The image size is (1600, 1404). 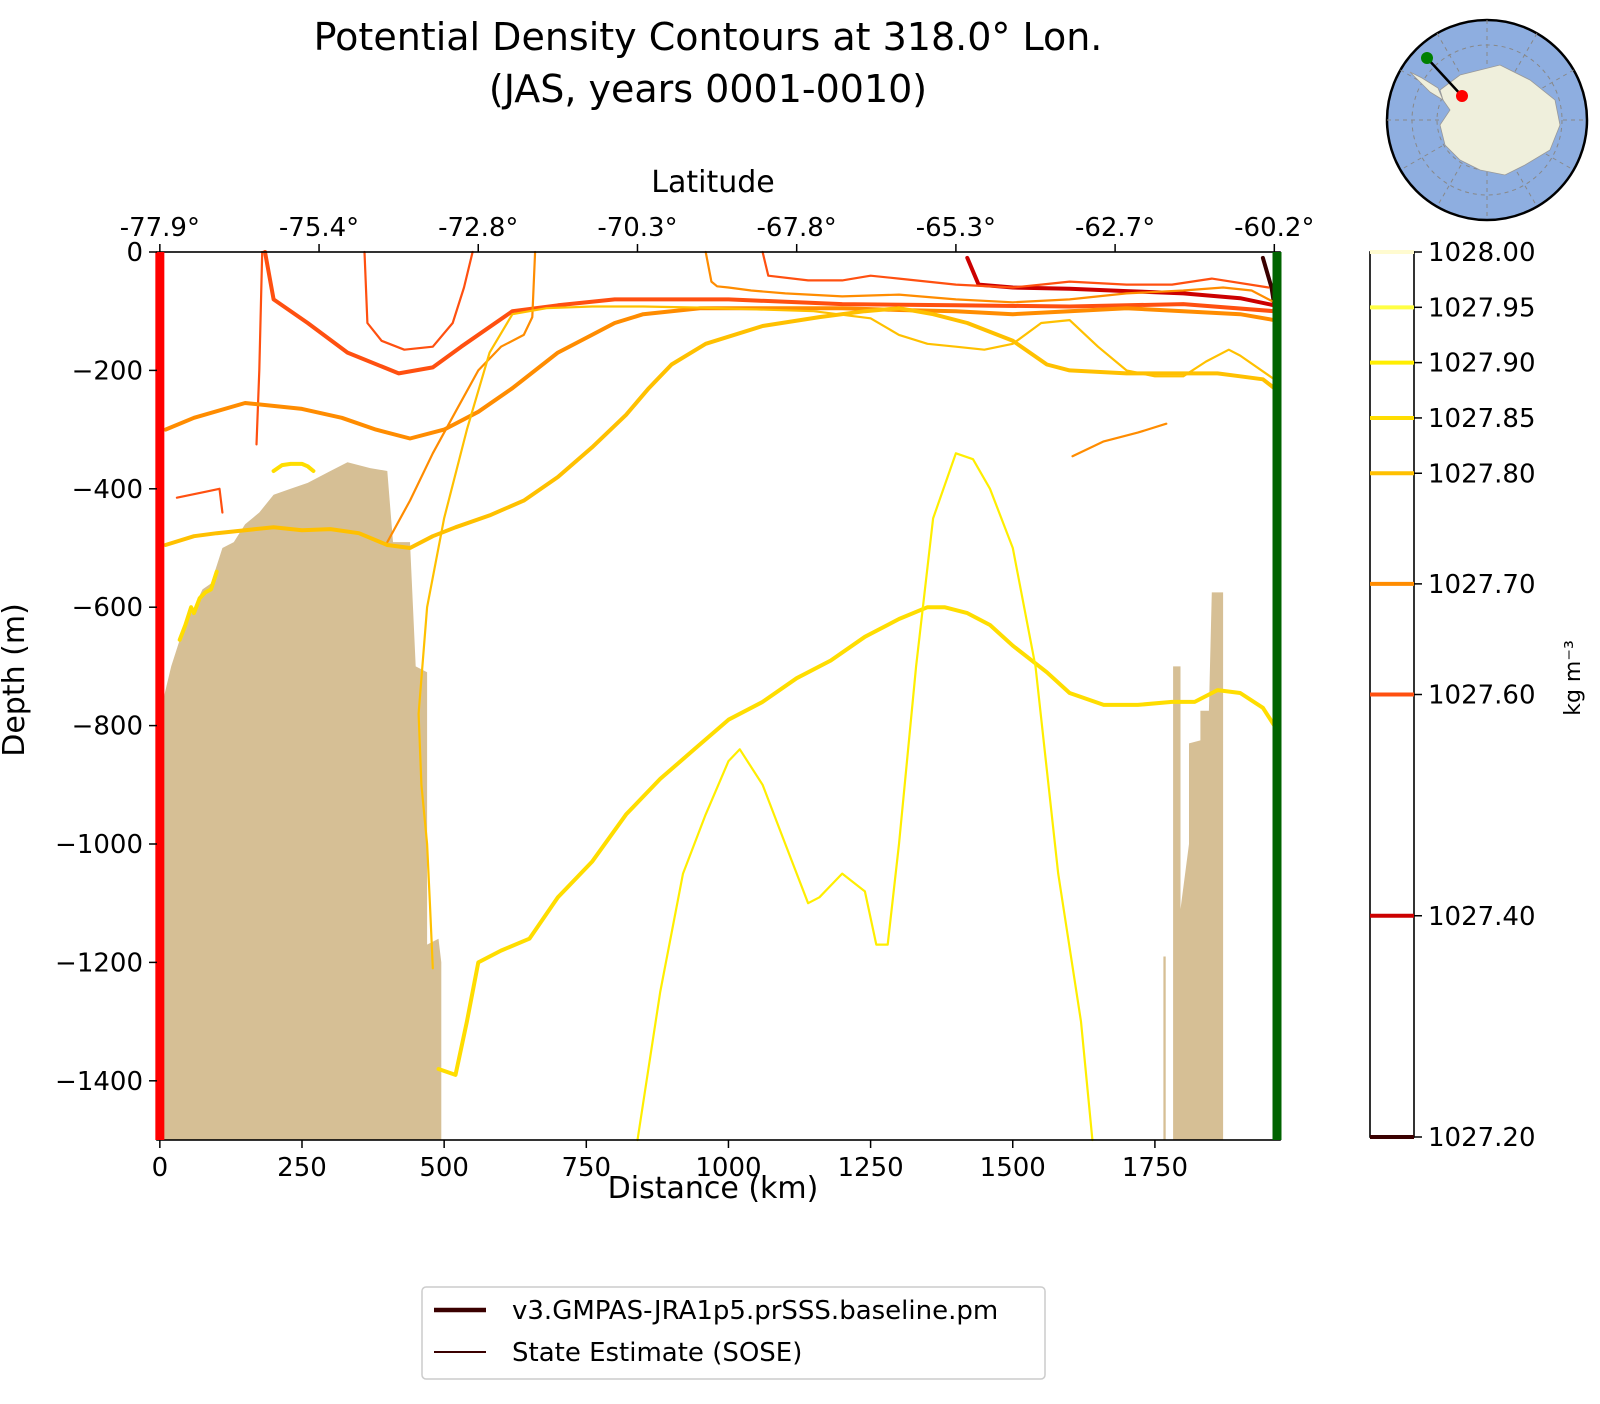 What do you see at coordinates (1482, 253) in the screenshot?
I see `colorbar-tick-label: 1028.00` at bounding box center [1482, 253].